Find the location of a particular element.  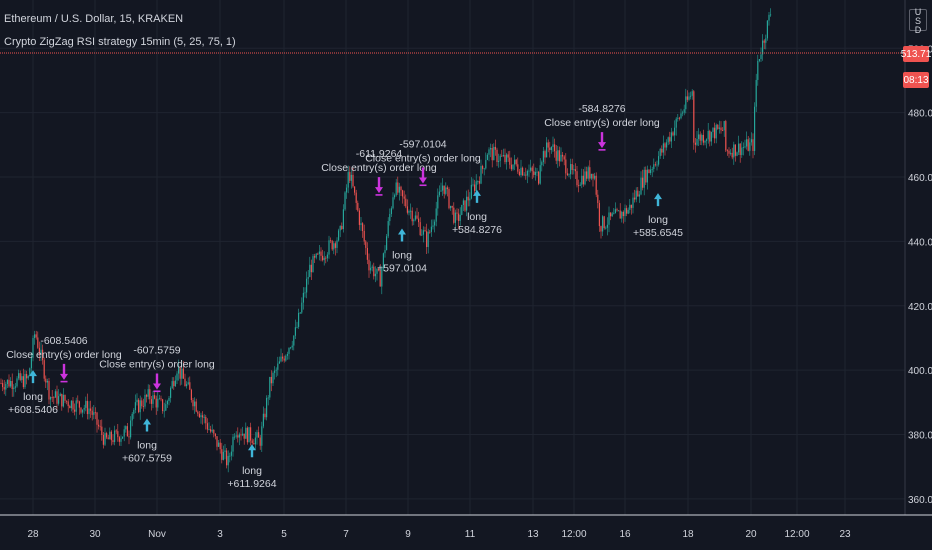

y-tick-label: 360.00 is located at coordinates (920, 500).